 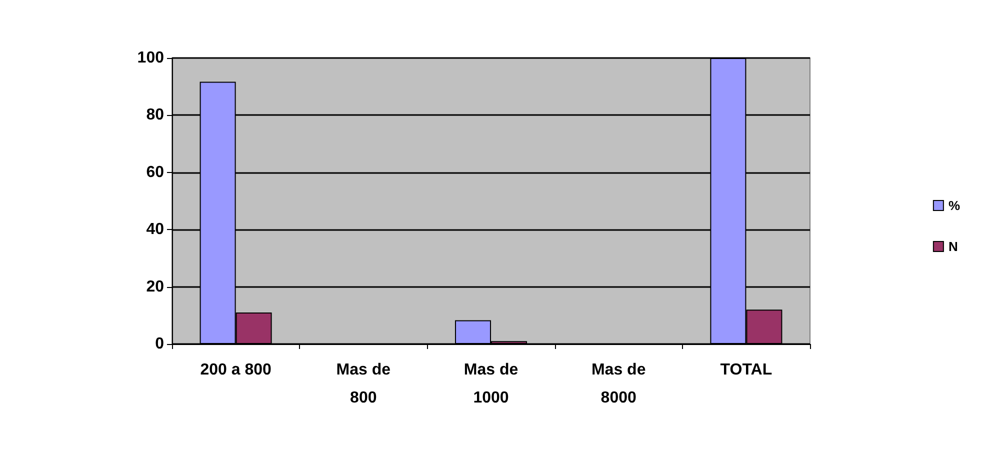 What do you see at coordinates (954, 205) in the screenshot?
I see `legend-label: %` at bounding box center [954, 205].